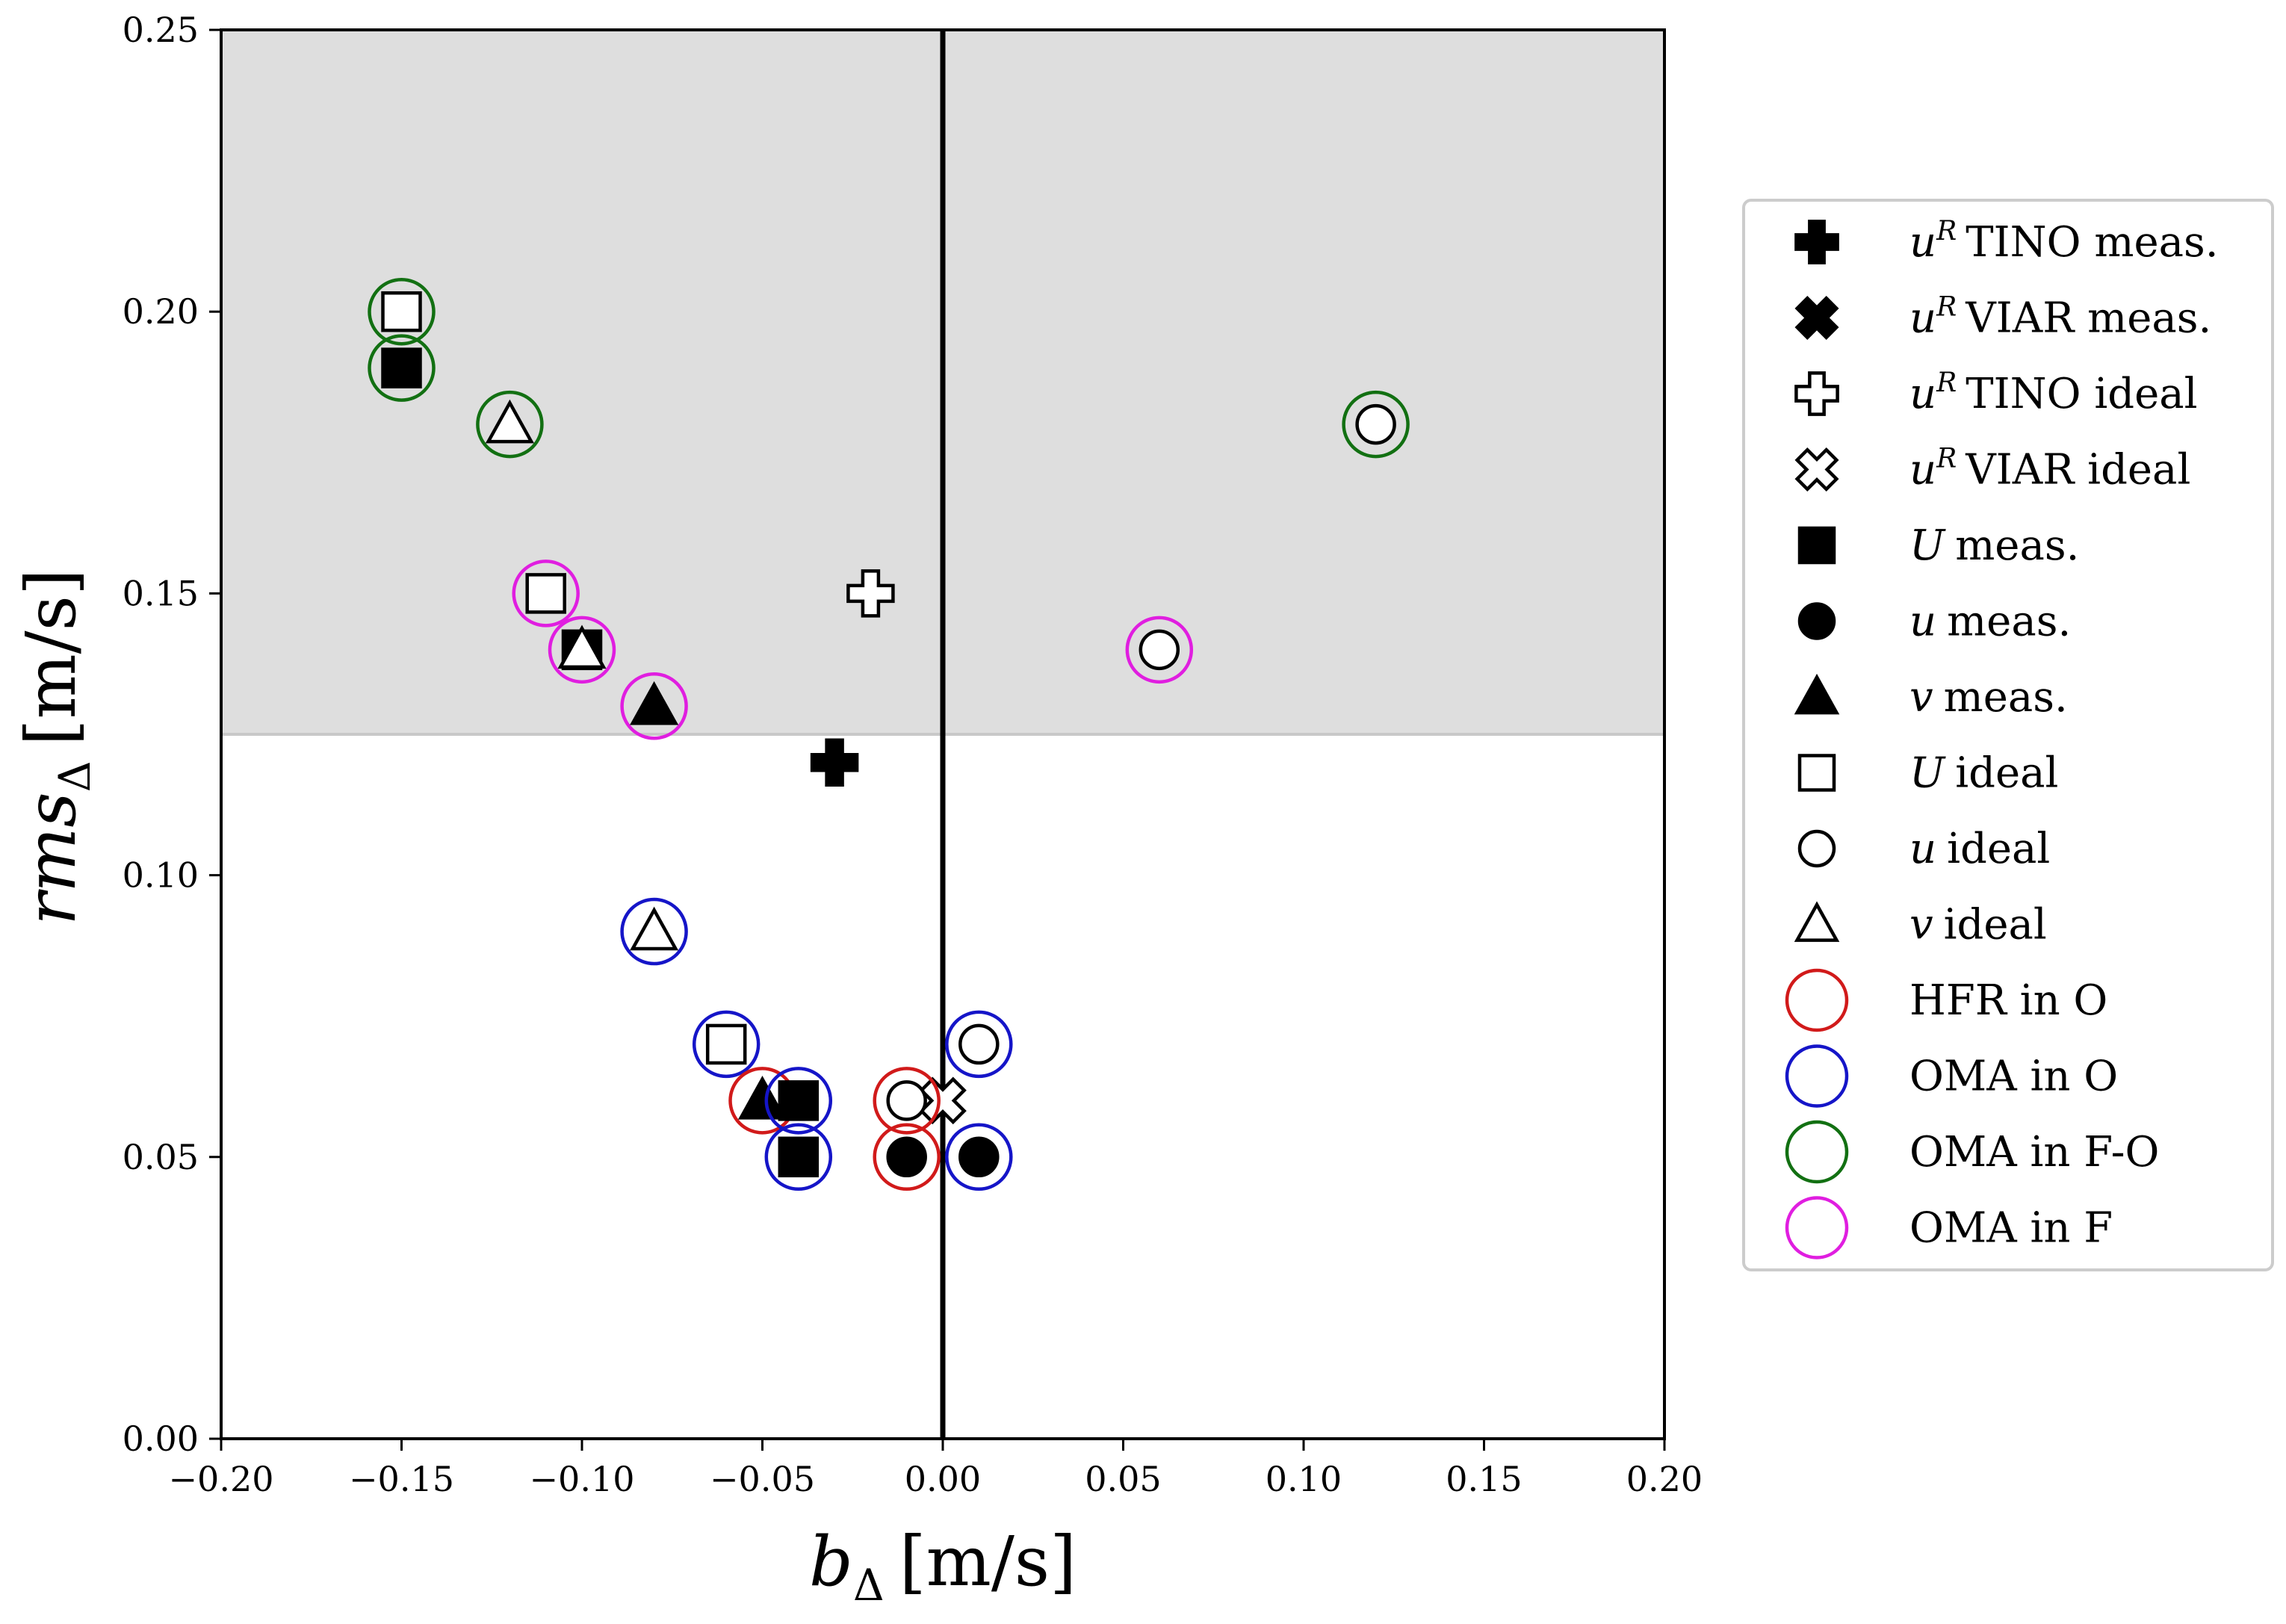 The height and width of the screenshot is (1624, 2286). Describe the element at coordinates (2053, 393) in the screenshot. I see `legend-label: uR TINO ideal` at that location.